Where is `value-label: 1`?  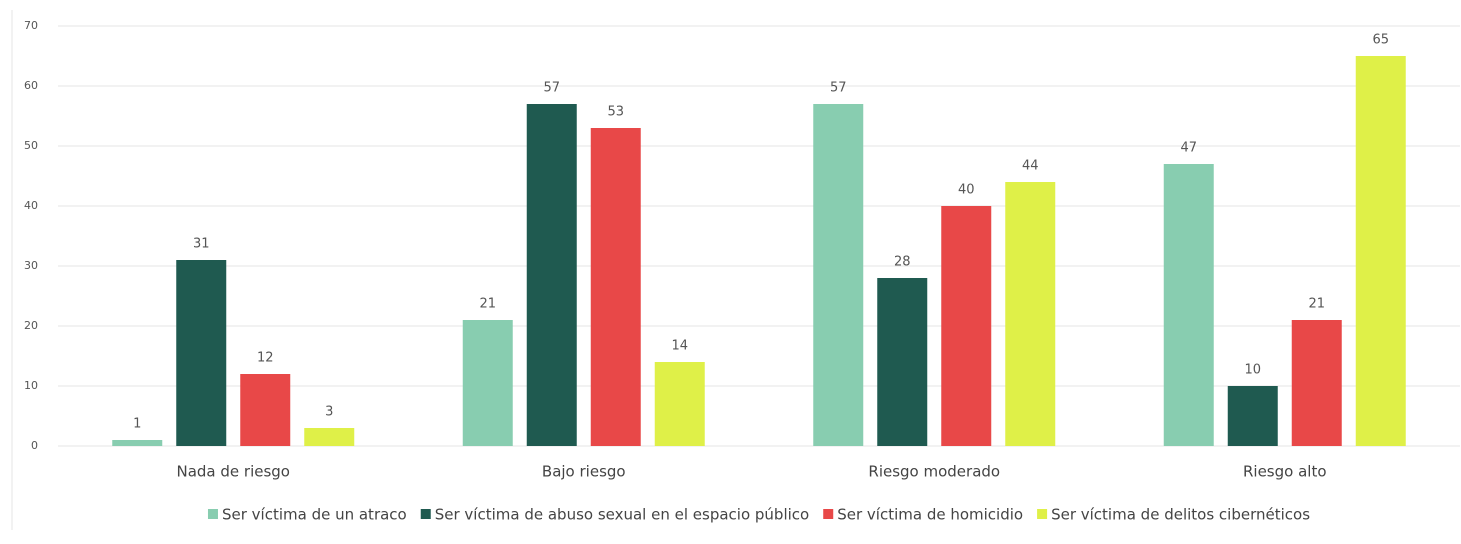
value-label: 1 is located at coordinates (137, 424).